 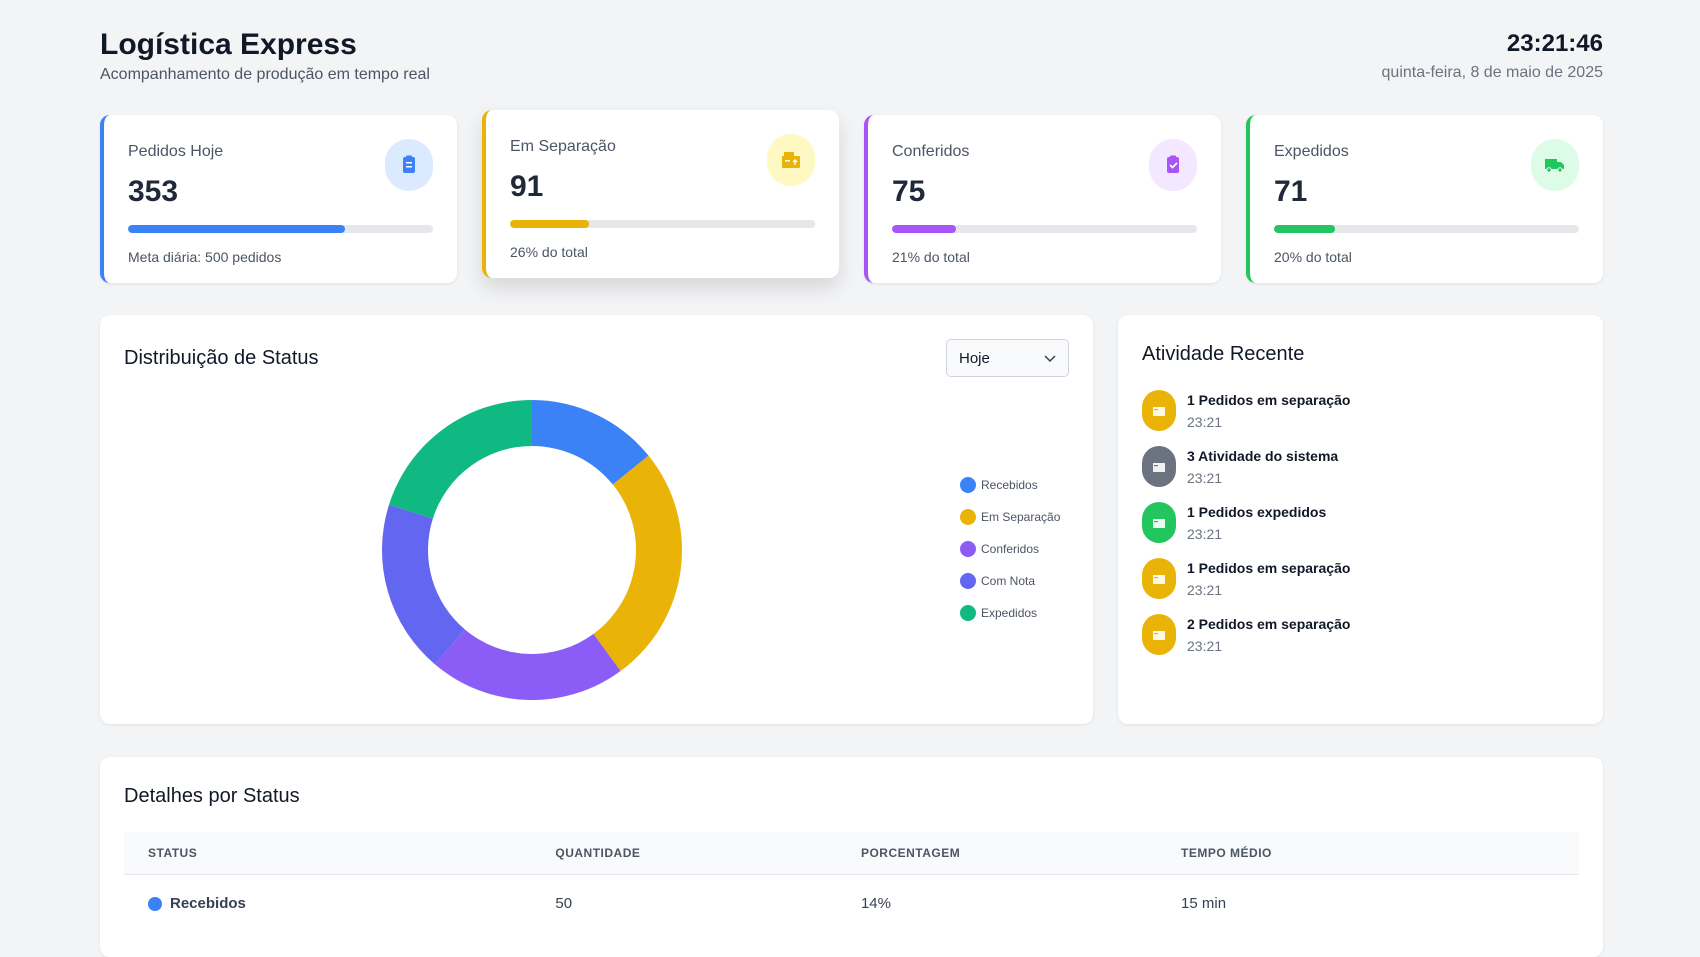 I want to click on legend-label: Expedidos, so click(x=1009, y=613).